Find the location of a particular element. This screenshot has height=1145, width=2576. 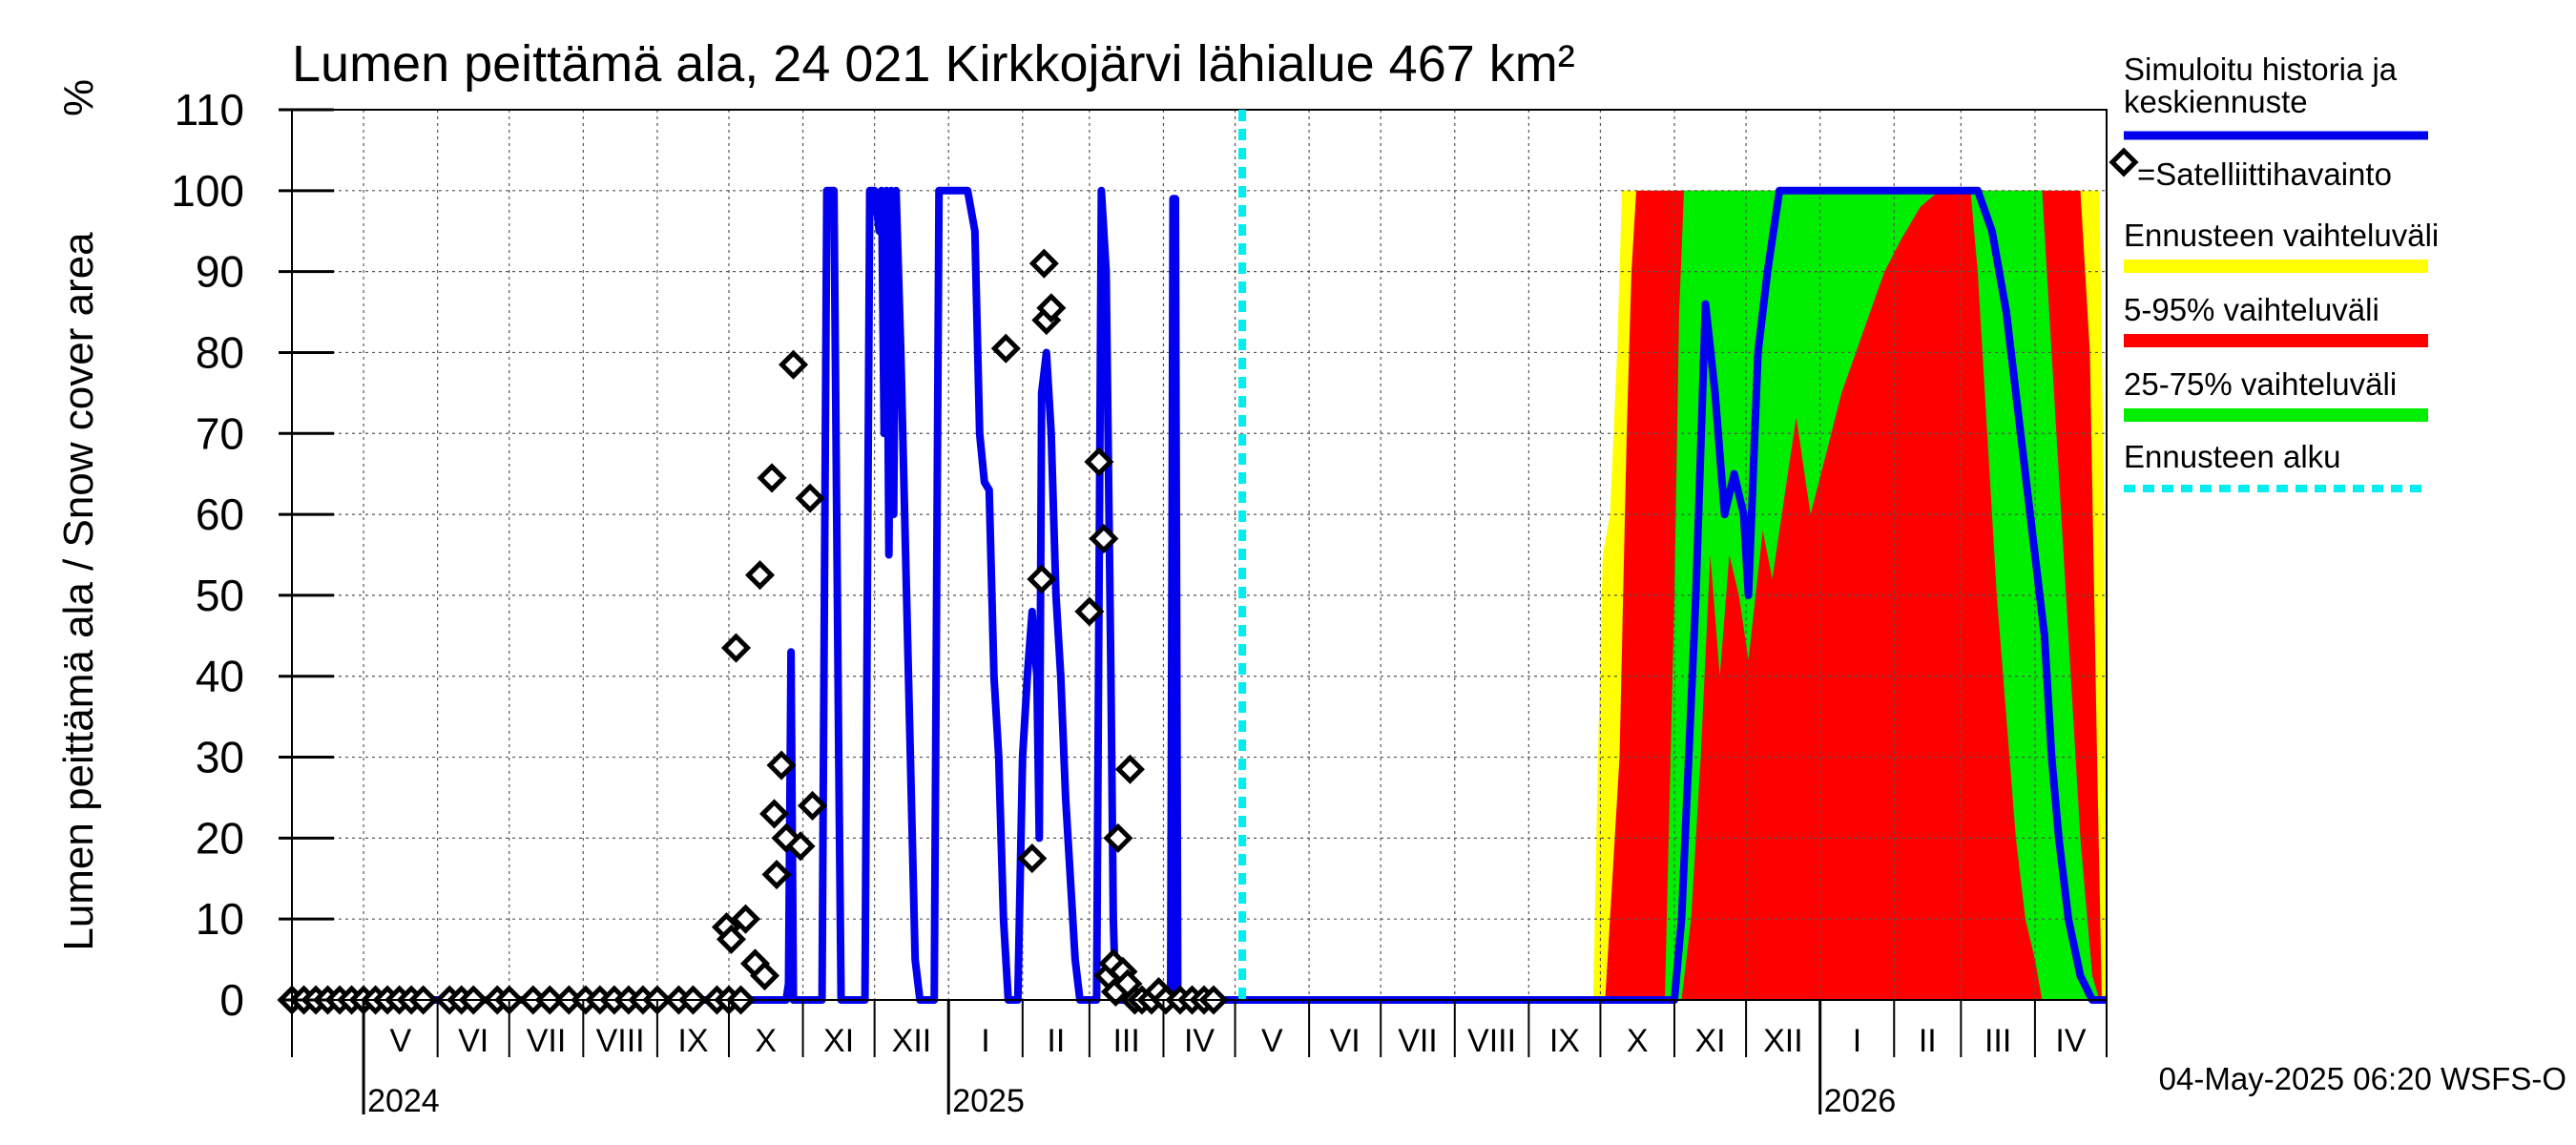

legend-label-sim-line2: keskiennuste is located at coordinates (2216, 102).